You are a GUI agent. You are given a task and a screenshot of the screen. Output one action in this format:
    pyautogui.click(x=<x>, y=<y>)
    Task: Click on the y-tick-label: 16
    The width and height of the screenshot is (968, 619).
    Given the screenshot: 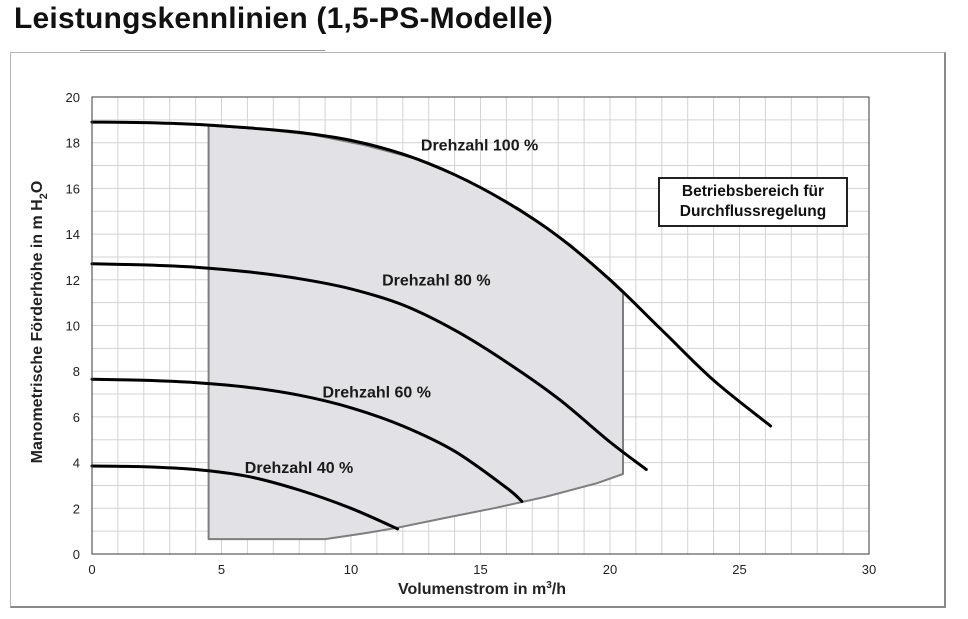 What is the action you would take?
    pyautogui.click(x=73, y=188)
    